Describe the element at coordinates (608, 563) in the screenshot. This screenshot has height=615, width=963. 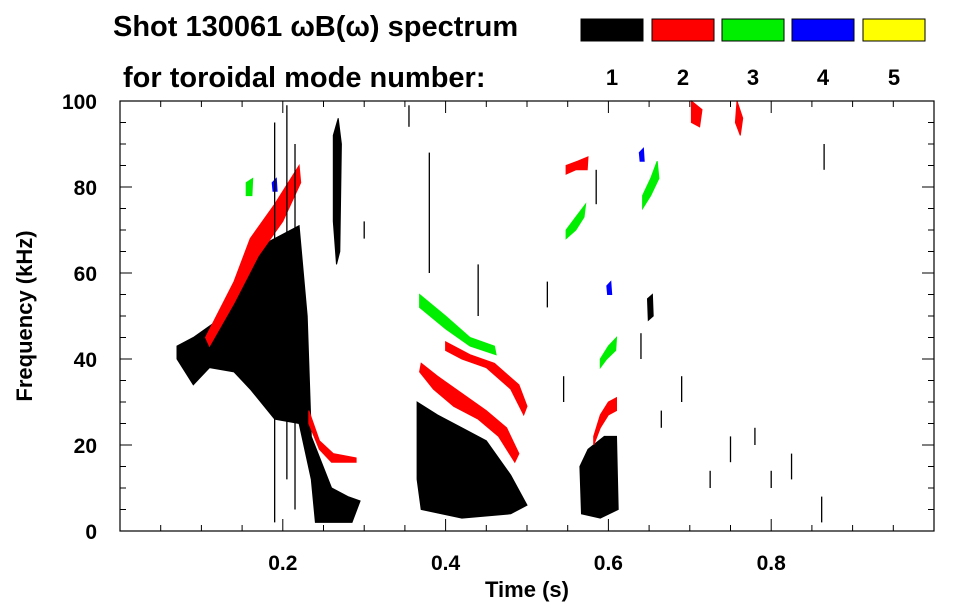
I see `x-tick-label: 0.6` at that location.